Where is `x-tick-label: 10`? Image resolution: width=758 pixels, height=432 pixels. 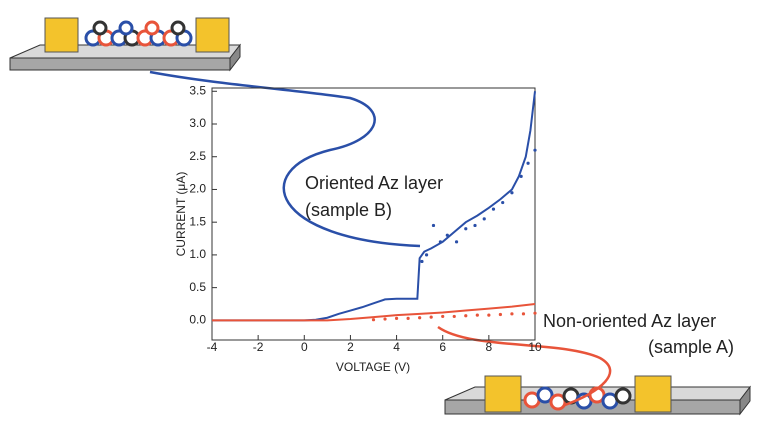
x-tick-label: 10 is located at coordinates (535, 347).